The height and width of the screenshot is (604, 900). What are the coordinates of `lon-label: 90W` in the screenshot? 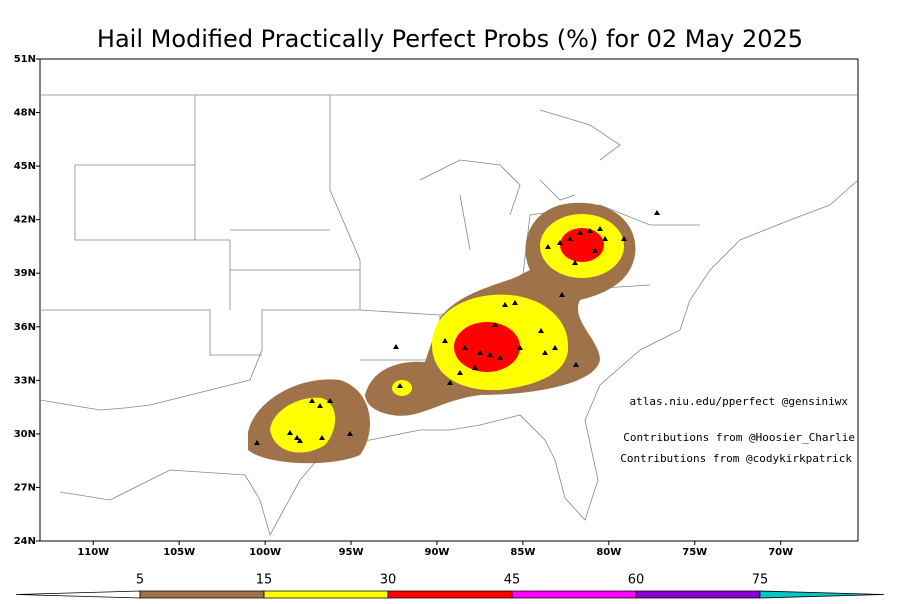 It's located at (436, 552).